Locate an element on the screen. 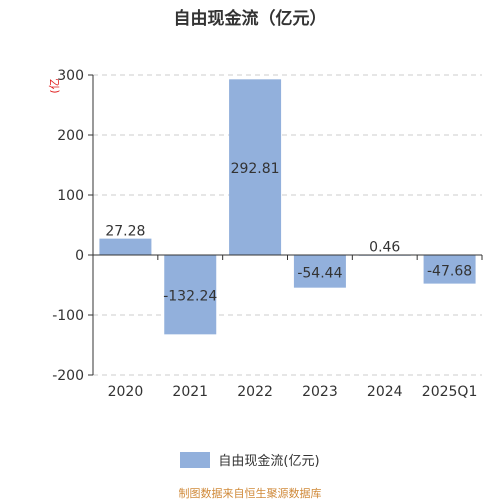  source-note: 制图数据来自恒生聚源数据库 is located at coordinates (250, 493).